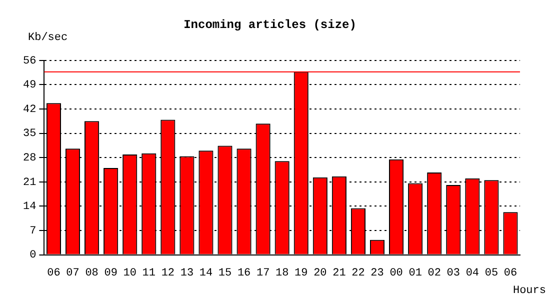 Image resolution: width=550 pixels, height=300 pixels. What do you see at coordinates (396, 273) in the screenshot?
I see `x-tick-label: 00` at bounding box center [396, 273].